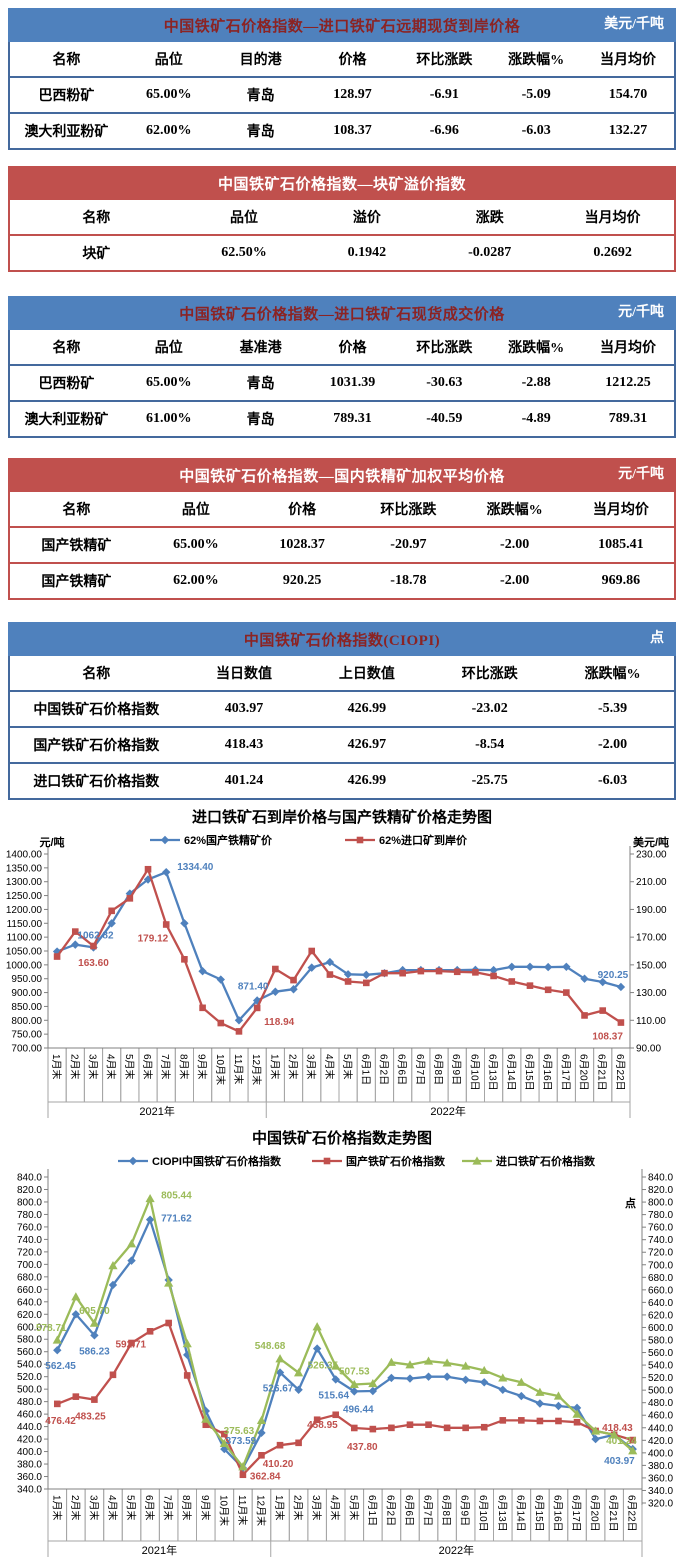 This screenshot has height=1562, width=684. What do you see at coordinates (444, 418) in the screenshot?
I see `table-cell: -40.59` at bounding box center [444, 418].